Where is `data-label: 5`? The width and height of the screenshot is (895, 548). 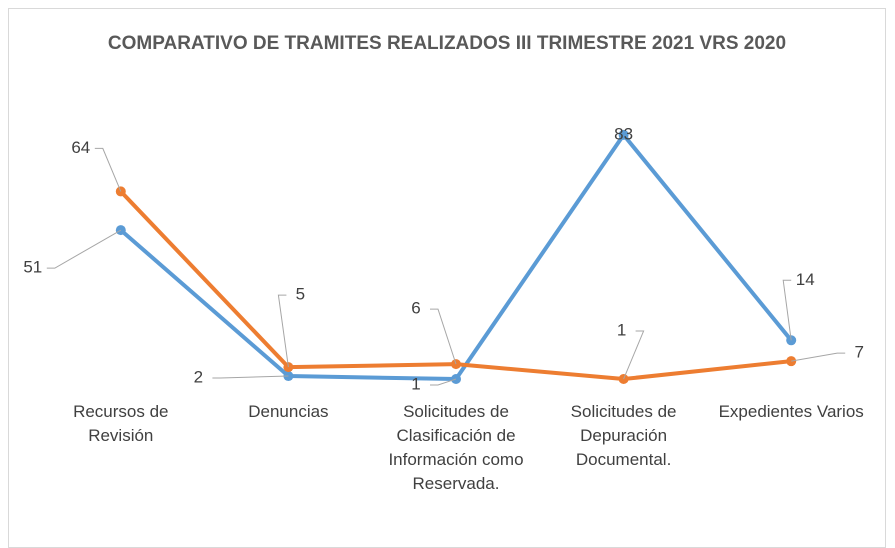
data-label: 5 is located at coordinates (300, 294).